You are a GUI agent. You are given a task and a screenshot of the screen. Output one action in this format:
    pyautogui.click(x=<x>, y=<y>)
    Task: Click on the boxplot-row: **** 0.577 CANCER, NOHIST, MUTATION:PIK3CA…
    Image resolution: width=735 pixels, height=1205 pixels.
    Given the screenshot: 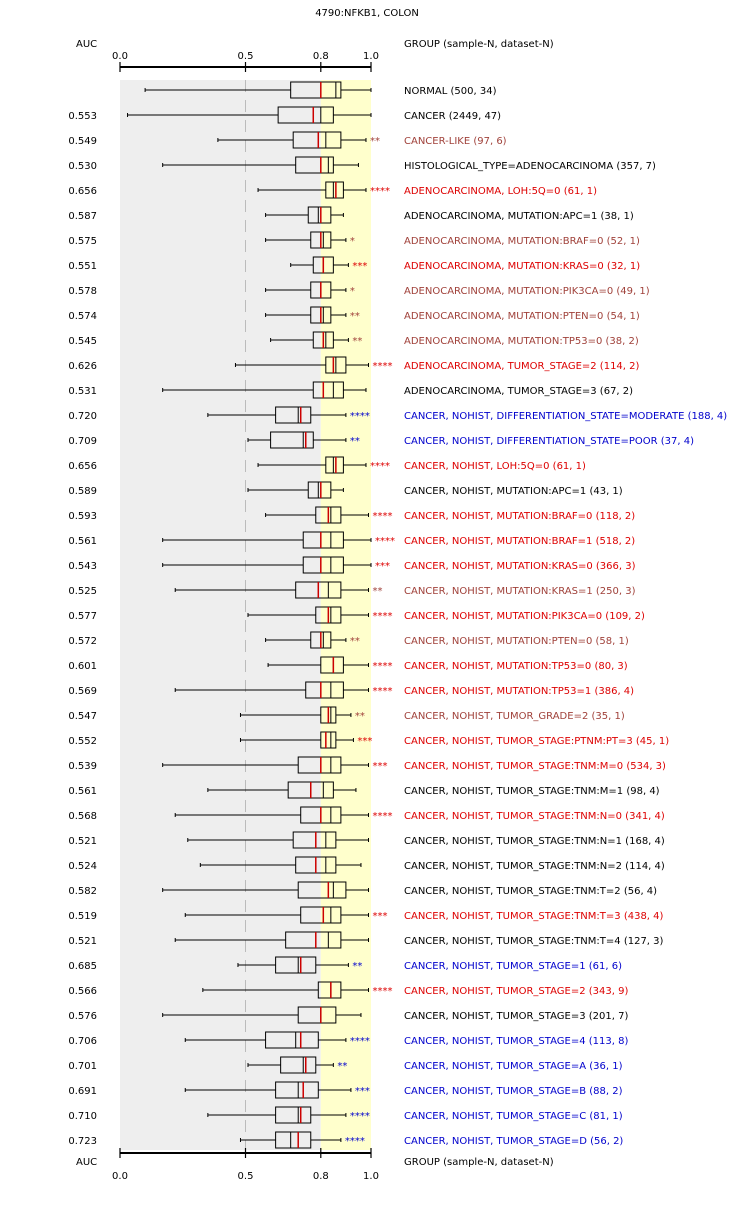 What is the action you would take?
    pyautogui.click(x=356, y=615)
    